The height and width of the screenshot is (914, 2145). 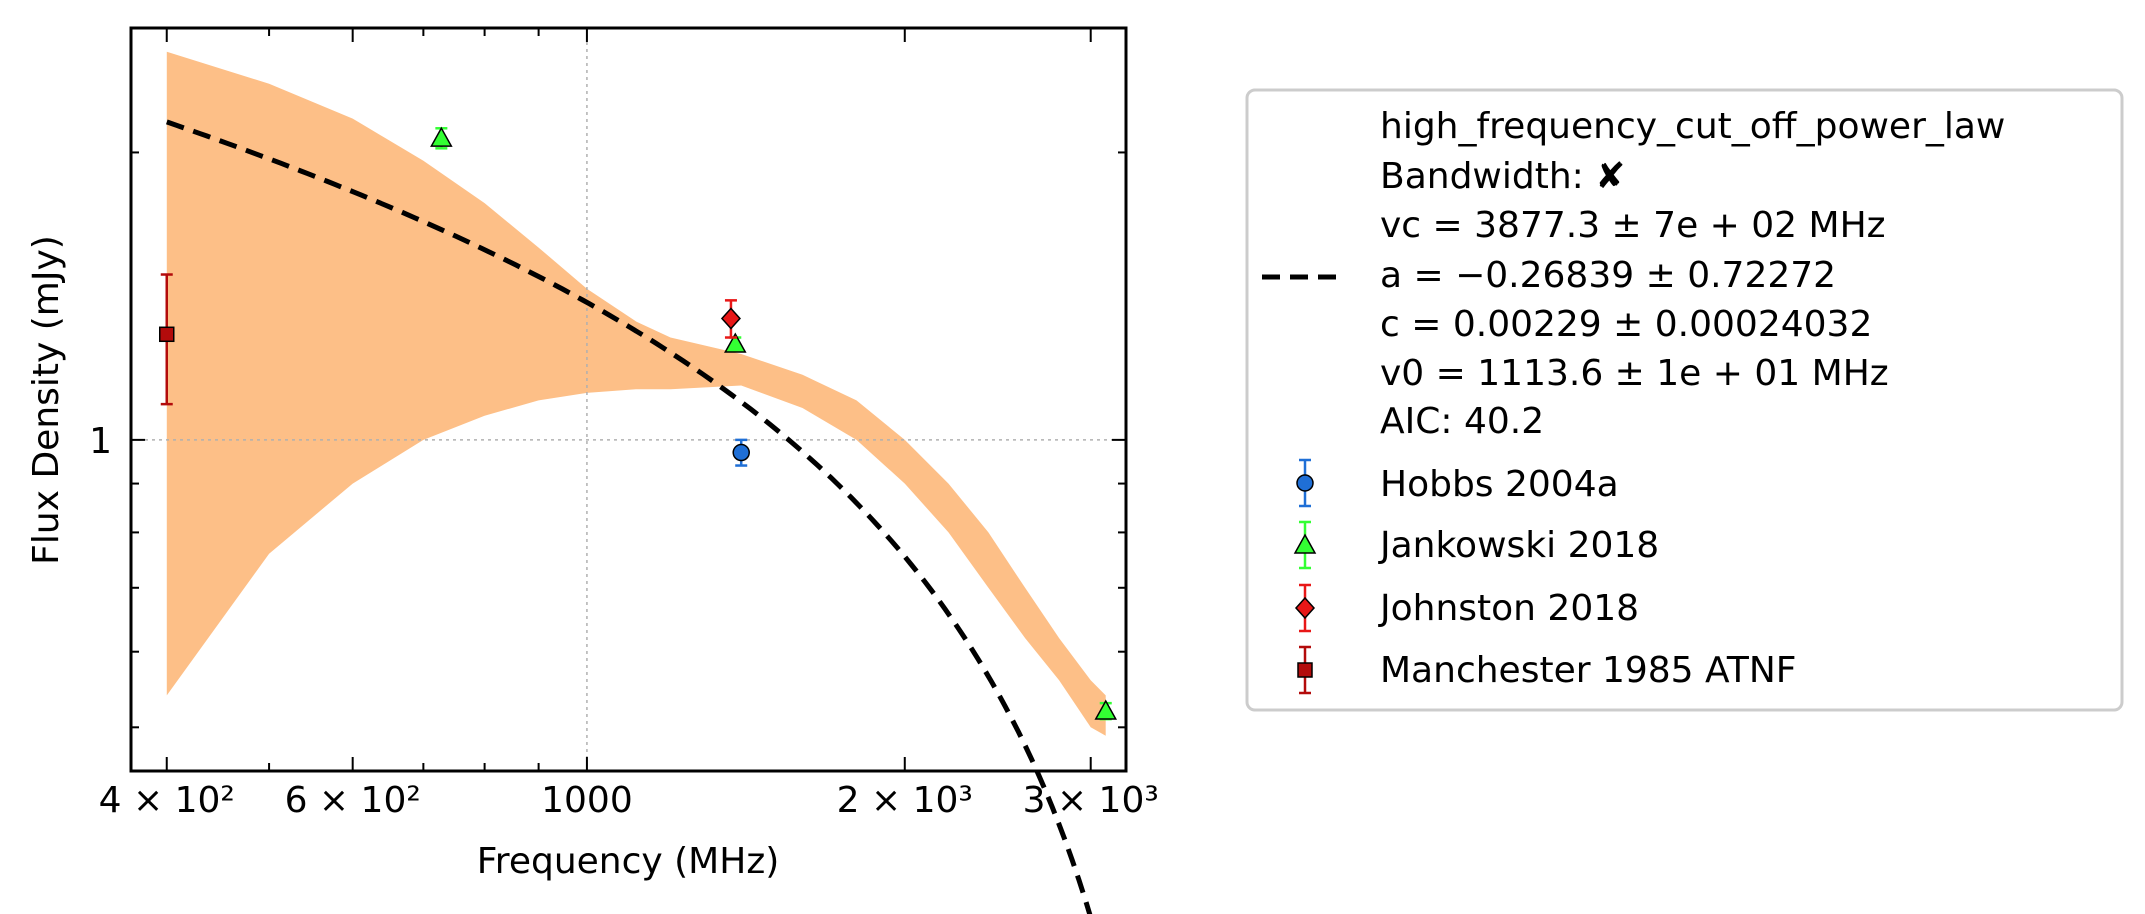 I want to click on x-axis-label: Frequency (MHz), so click(x=628, y=861).